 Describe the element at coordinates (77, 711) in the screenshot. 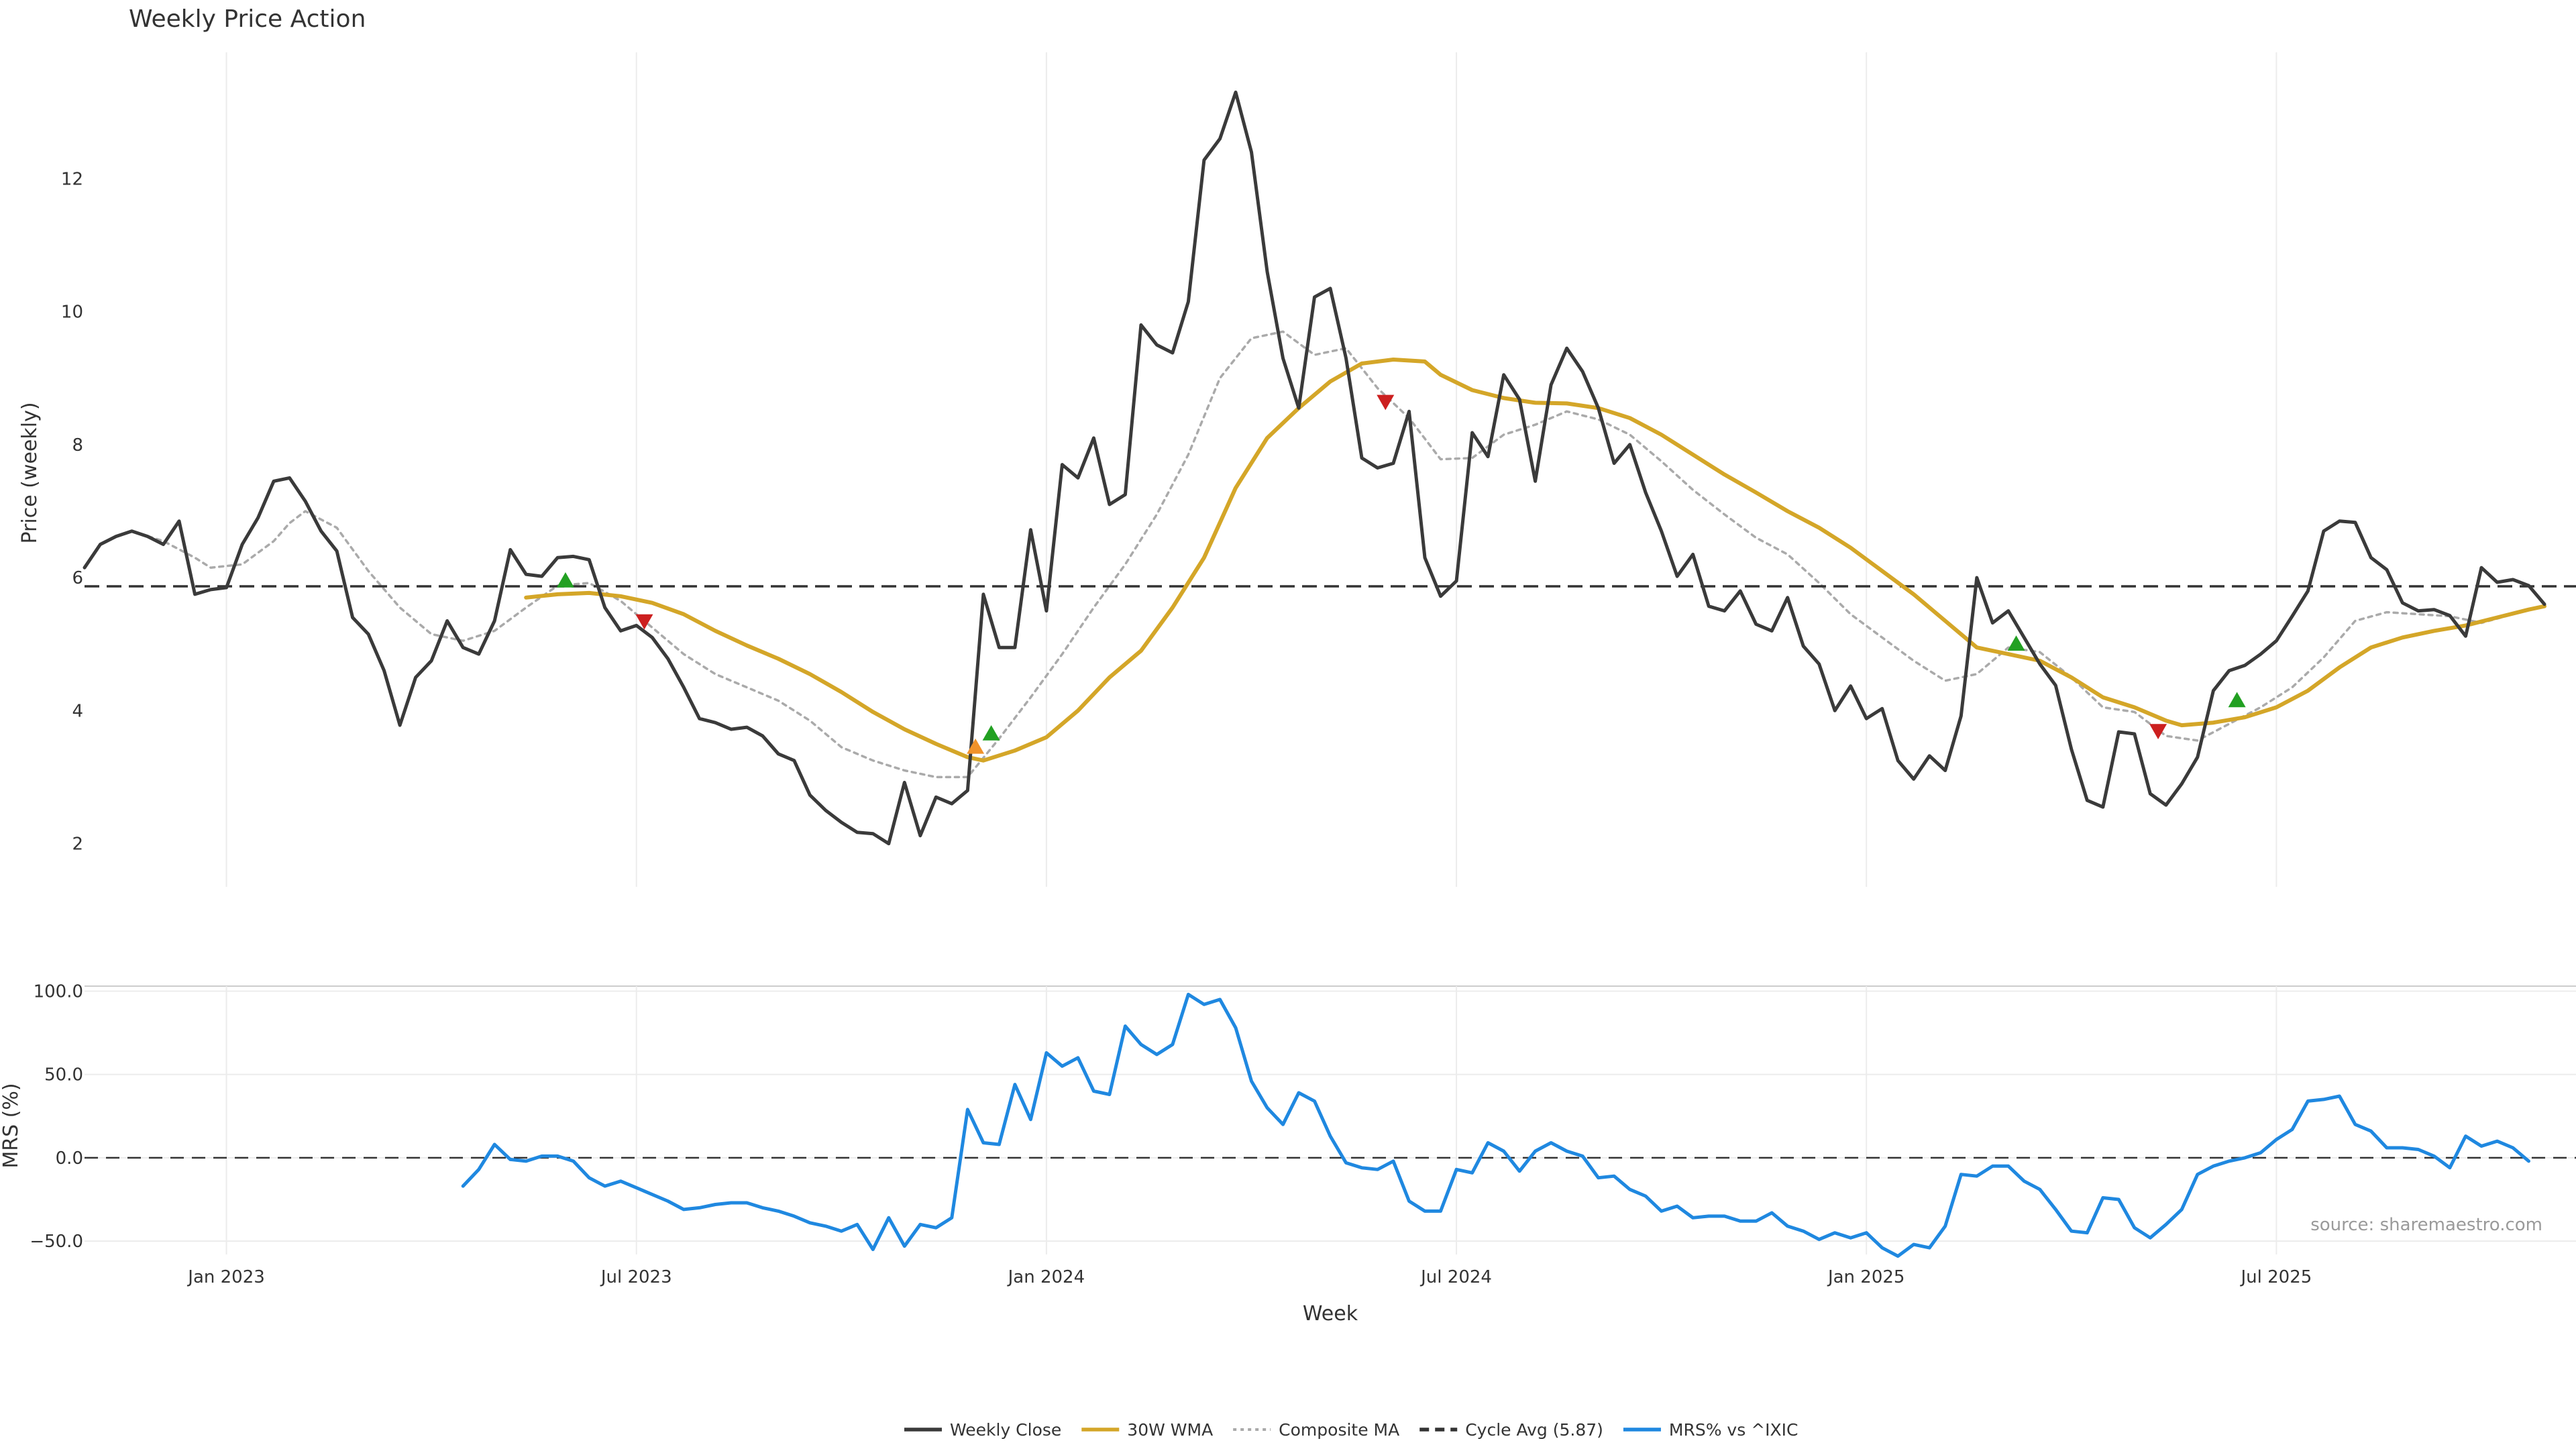

I see `price-y-tick-label: 4` at that location.